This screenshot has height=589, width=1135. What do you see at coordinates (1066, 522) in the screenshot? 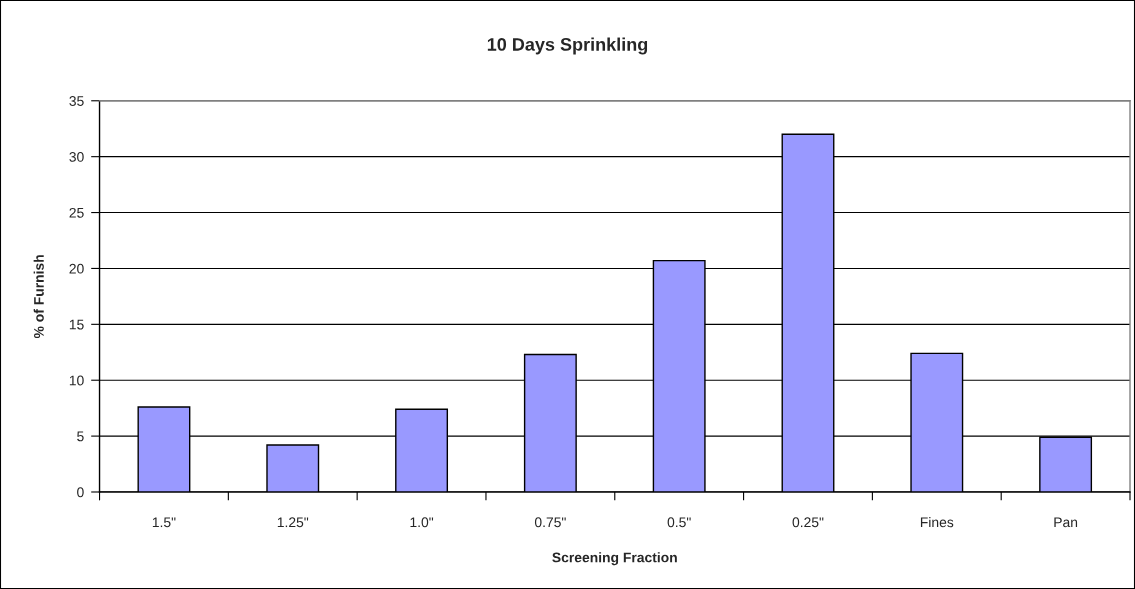
I see `x-tick-label: Pan` at bounding box center [1066, 522].